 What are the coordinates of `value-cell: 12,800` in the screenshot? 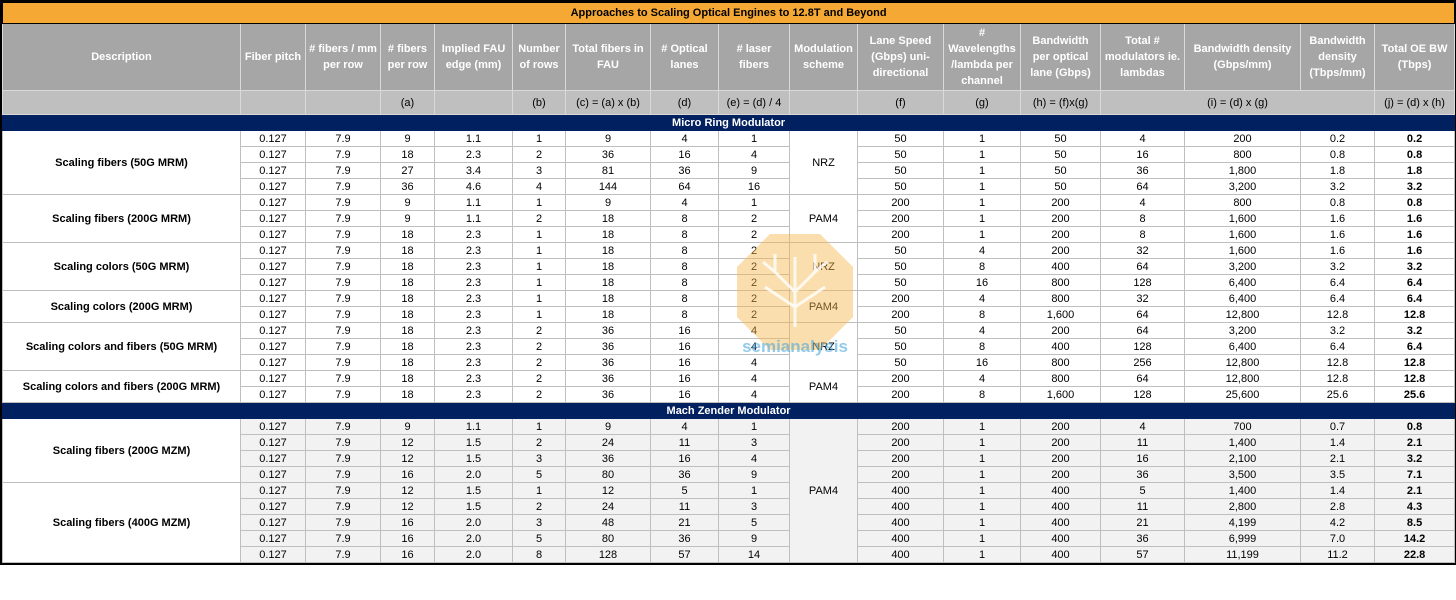 It's located at (1242, 314).